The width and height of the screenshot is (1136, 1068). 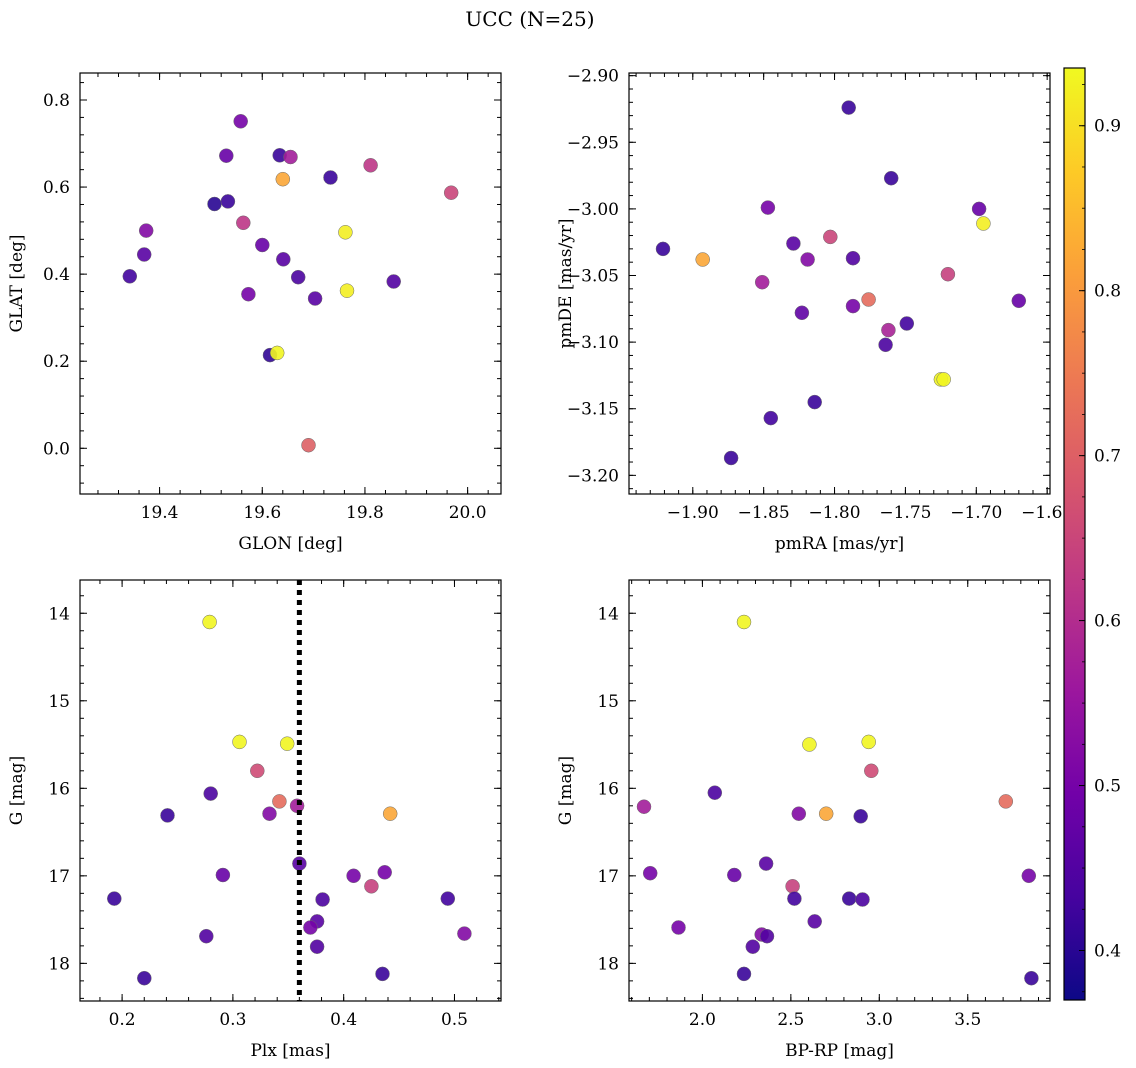 What do you see at coordinates (834, 513) in the screenshot?
I see `x-tick-label: −1.80` at bounding box center [834, 513].